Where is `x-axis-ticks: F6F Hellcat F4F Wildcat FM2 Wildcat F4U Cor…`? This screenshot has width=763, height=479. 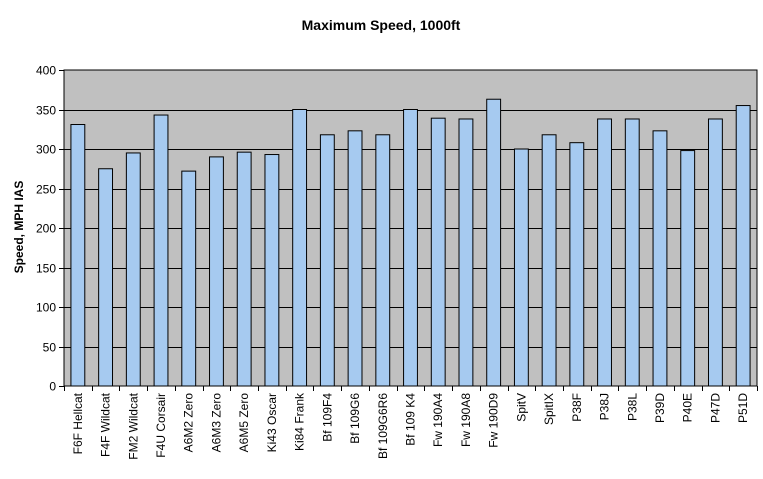 x-axis-ticks: F6F Hellcat F4F Wildcat FM2 Wildcat F4U Cor… is located at coordinates (411, 423).